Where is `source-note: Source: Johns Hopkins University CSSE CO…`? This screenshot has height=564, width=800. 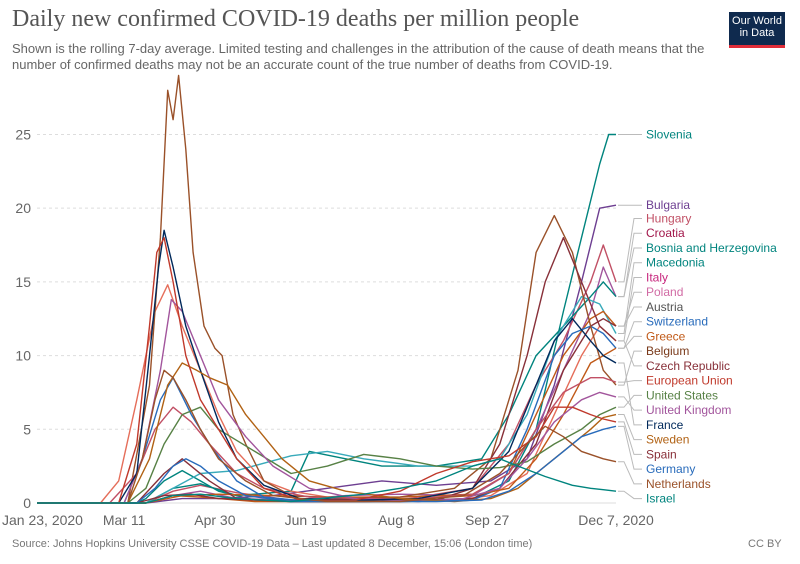
source-note: Source: Johns Hopkins University CSSE CO… is located at coordinates (272, 544).